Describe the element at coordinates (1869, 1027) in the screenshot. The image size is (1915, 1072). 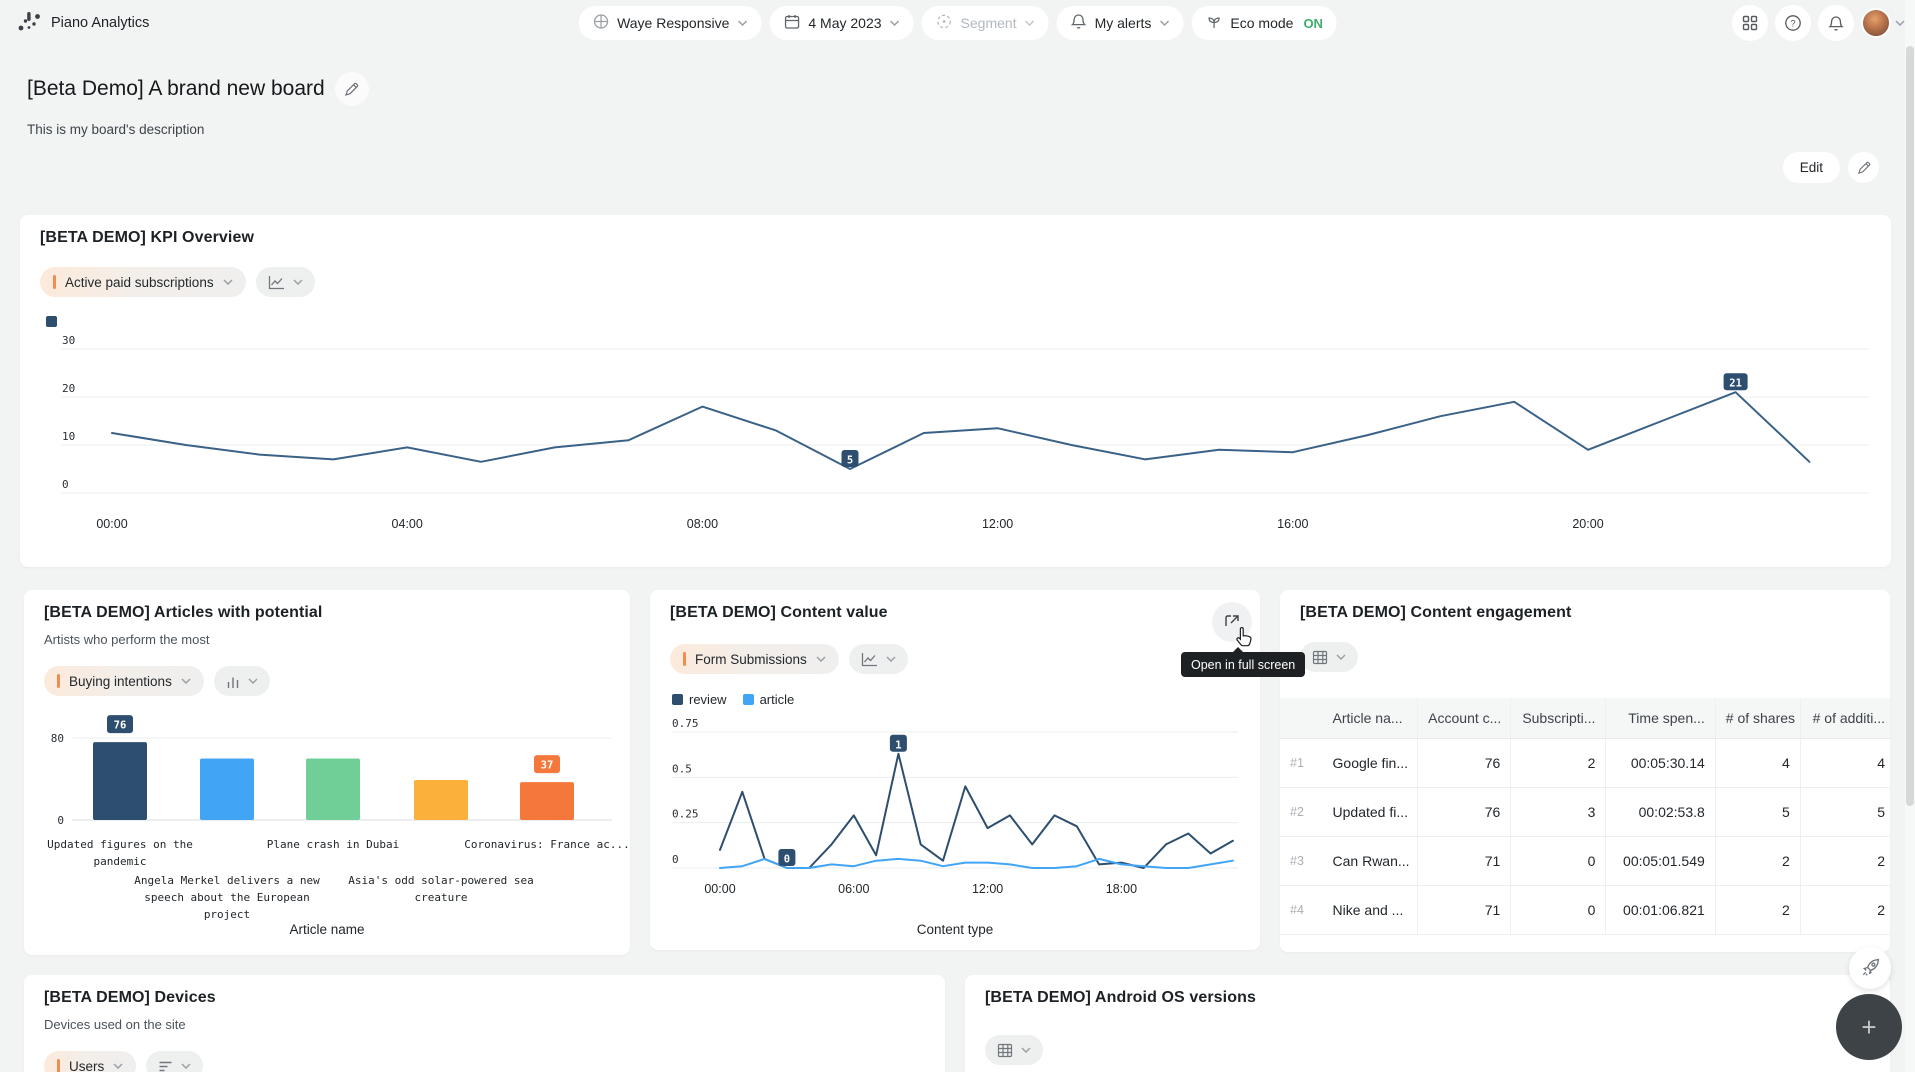
I see `add-widget-button: +` at that location.